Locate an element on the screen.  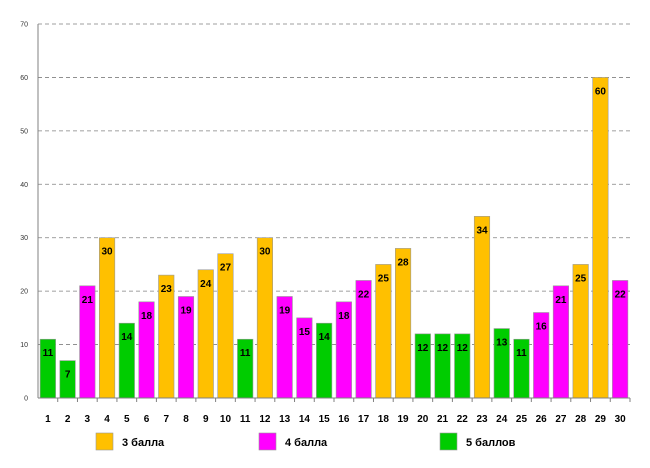
x-tick-label: 20 is located at coordinates (423, 419).